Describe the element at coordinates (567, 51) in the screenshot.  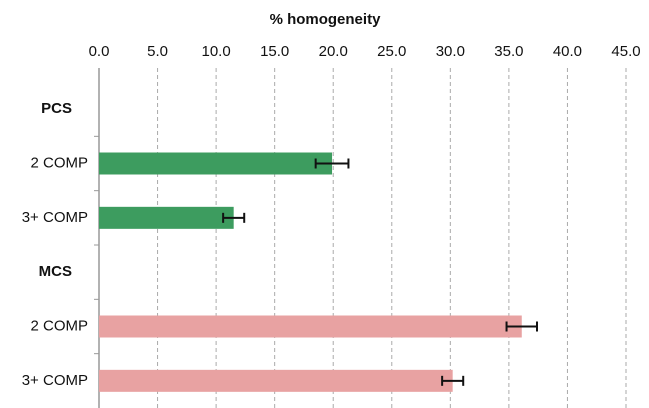
I see `x-tick-label: 40.0` at that location.